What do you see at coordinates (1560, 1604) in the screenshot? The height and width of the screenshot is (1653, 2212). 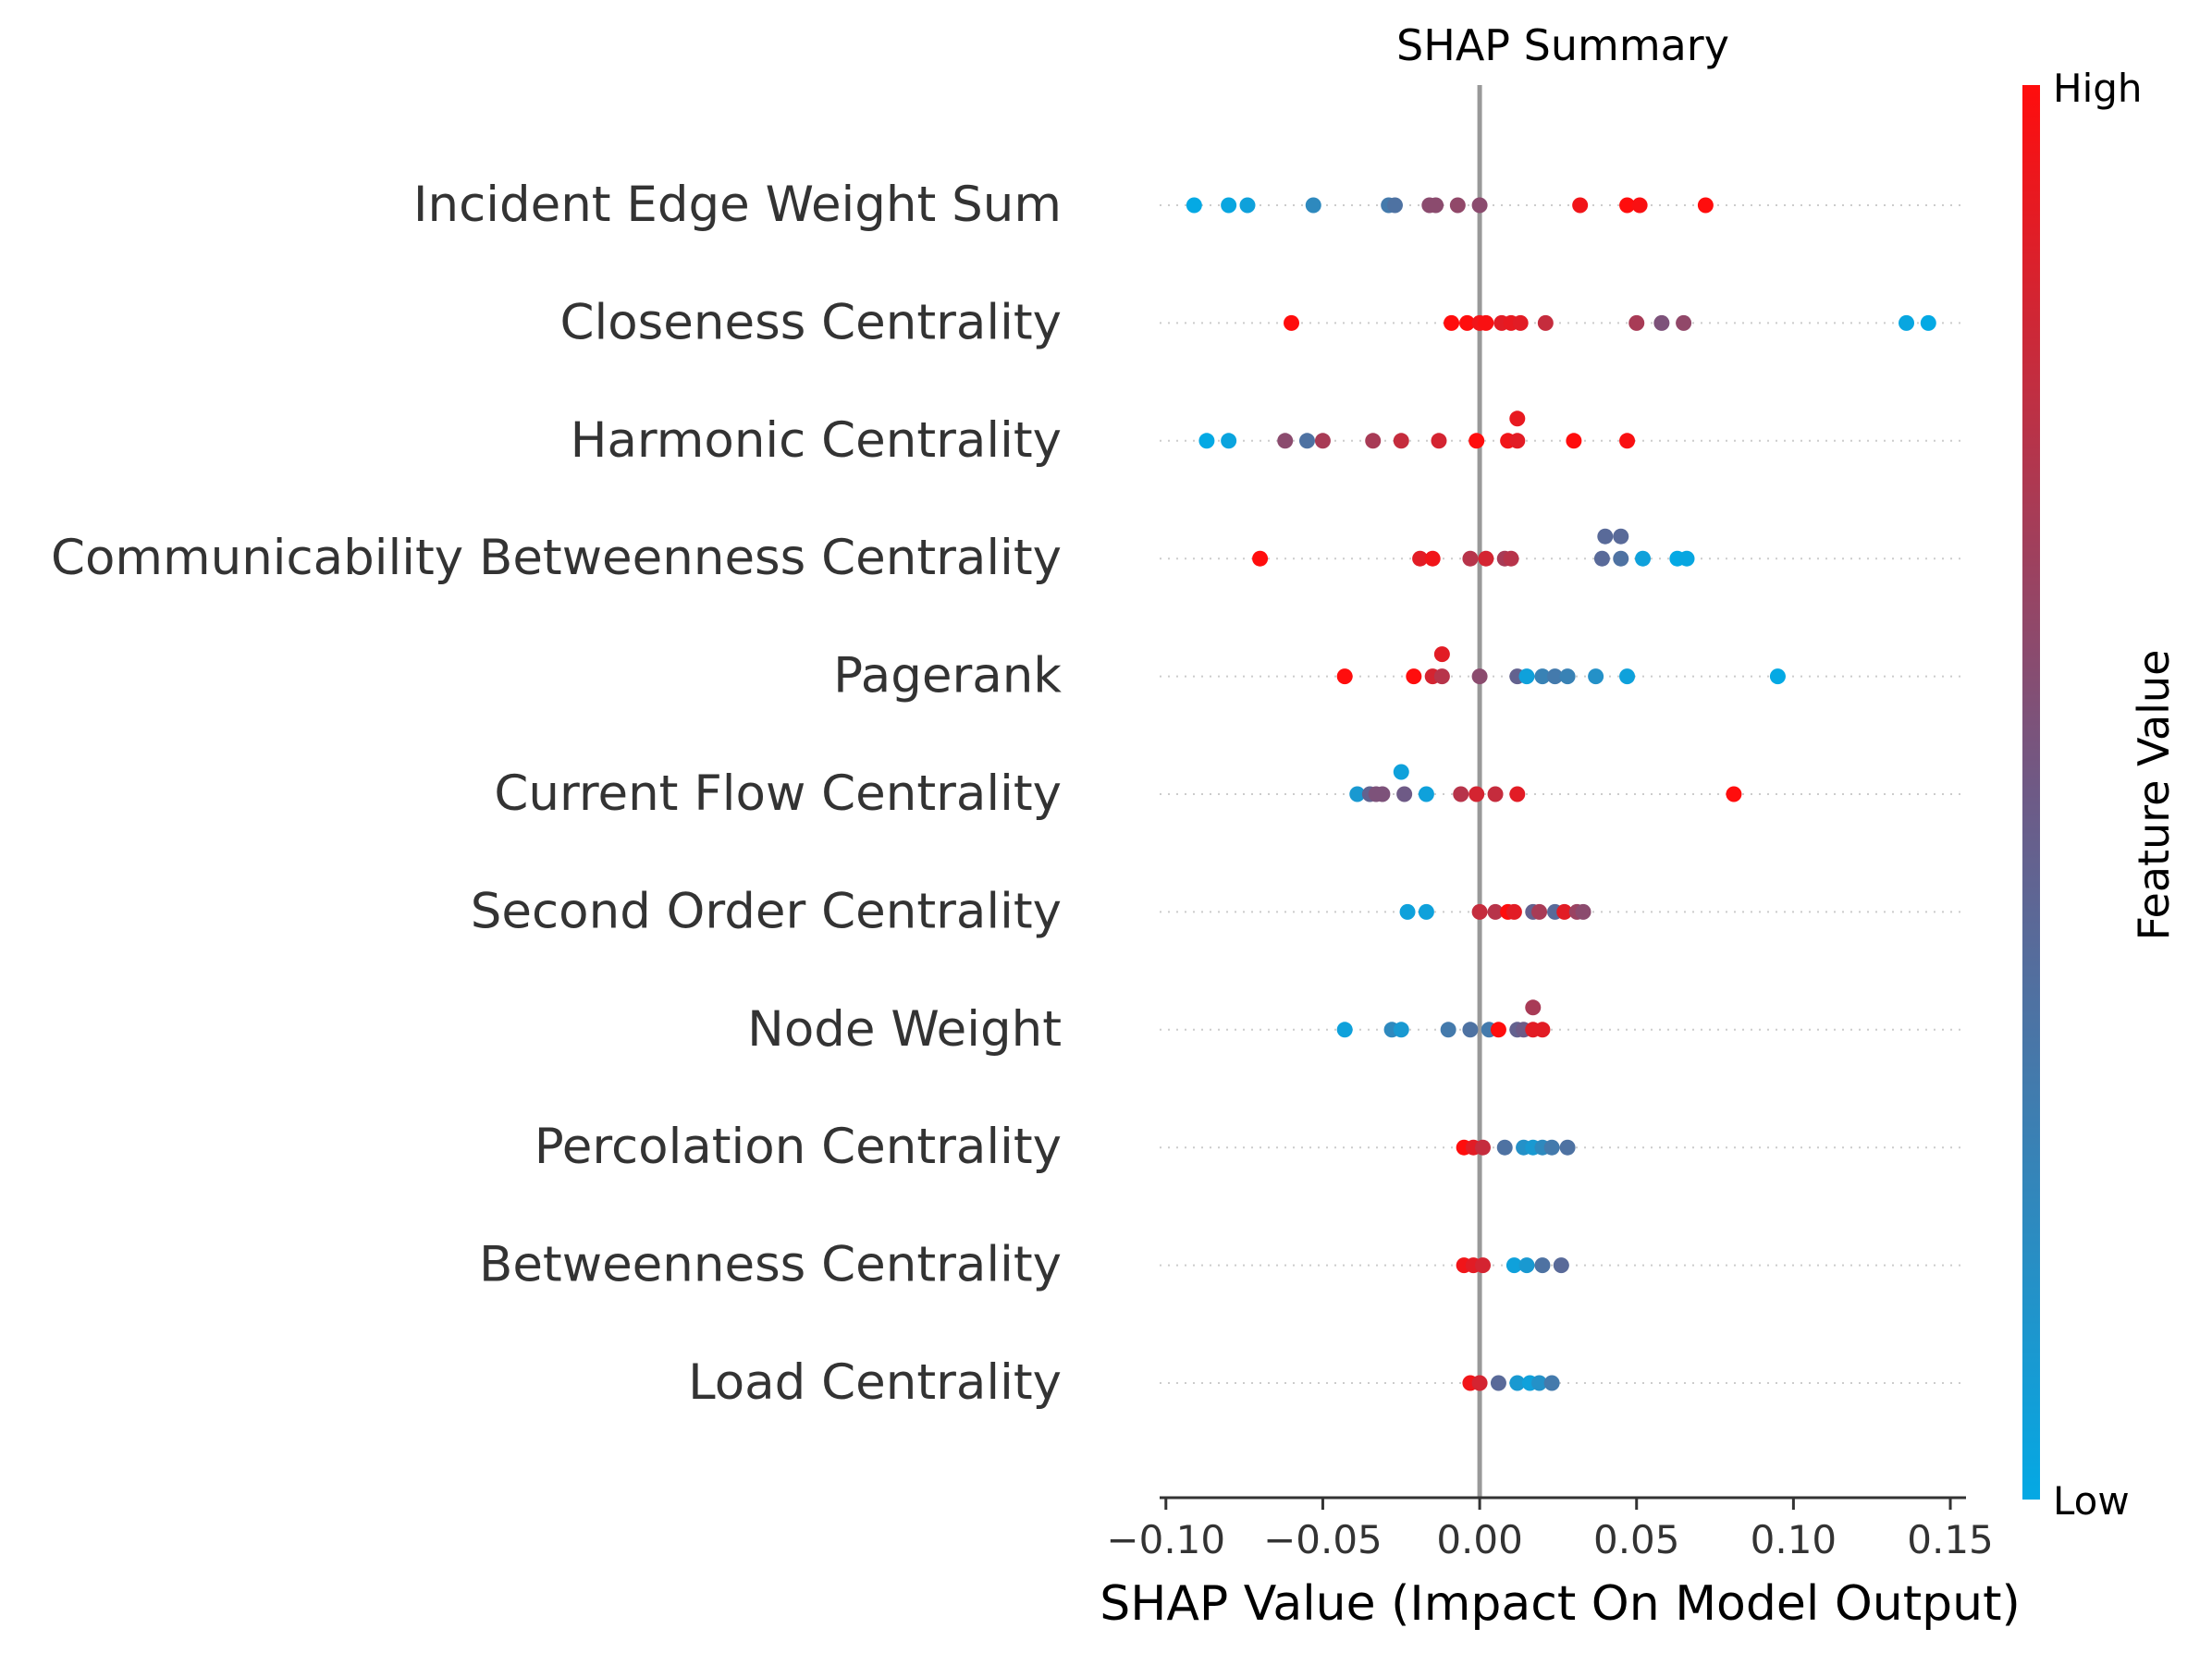 I see `x-axis-label: SHAP Value (Impact On Model Output)` at bounding box center [1560, 1604].